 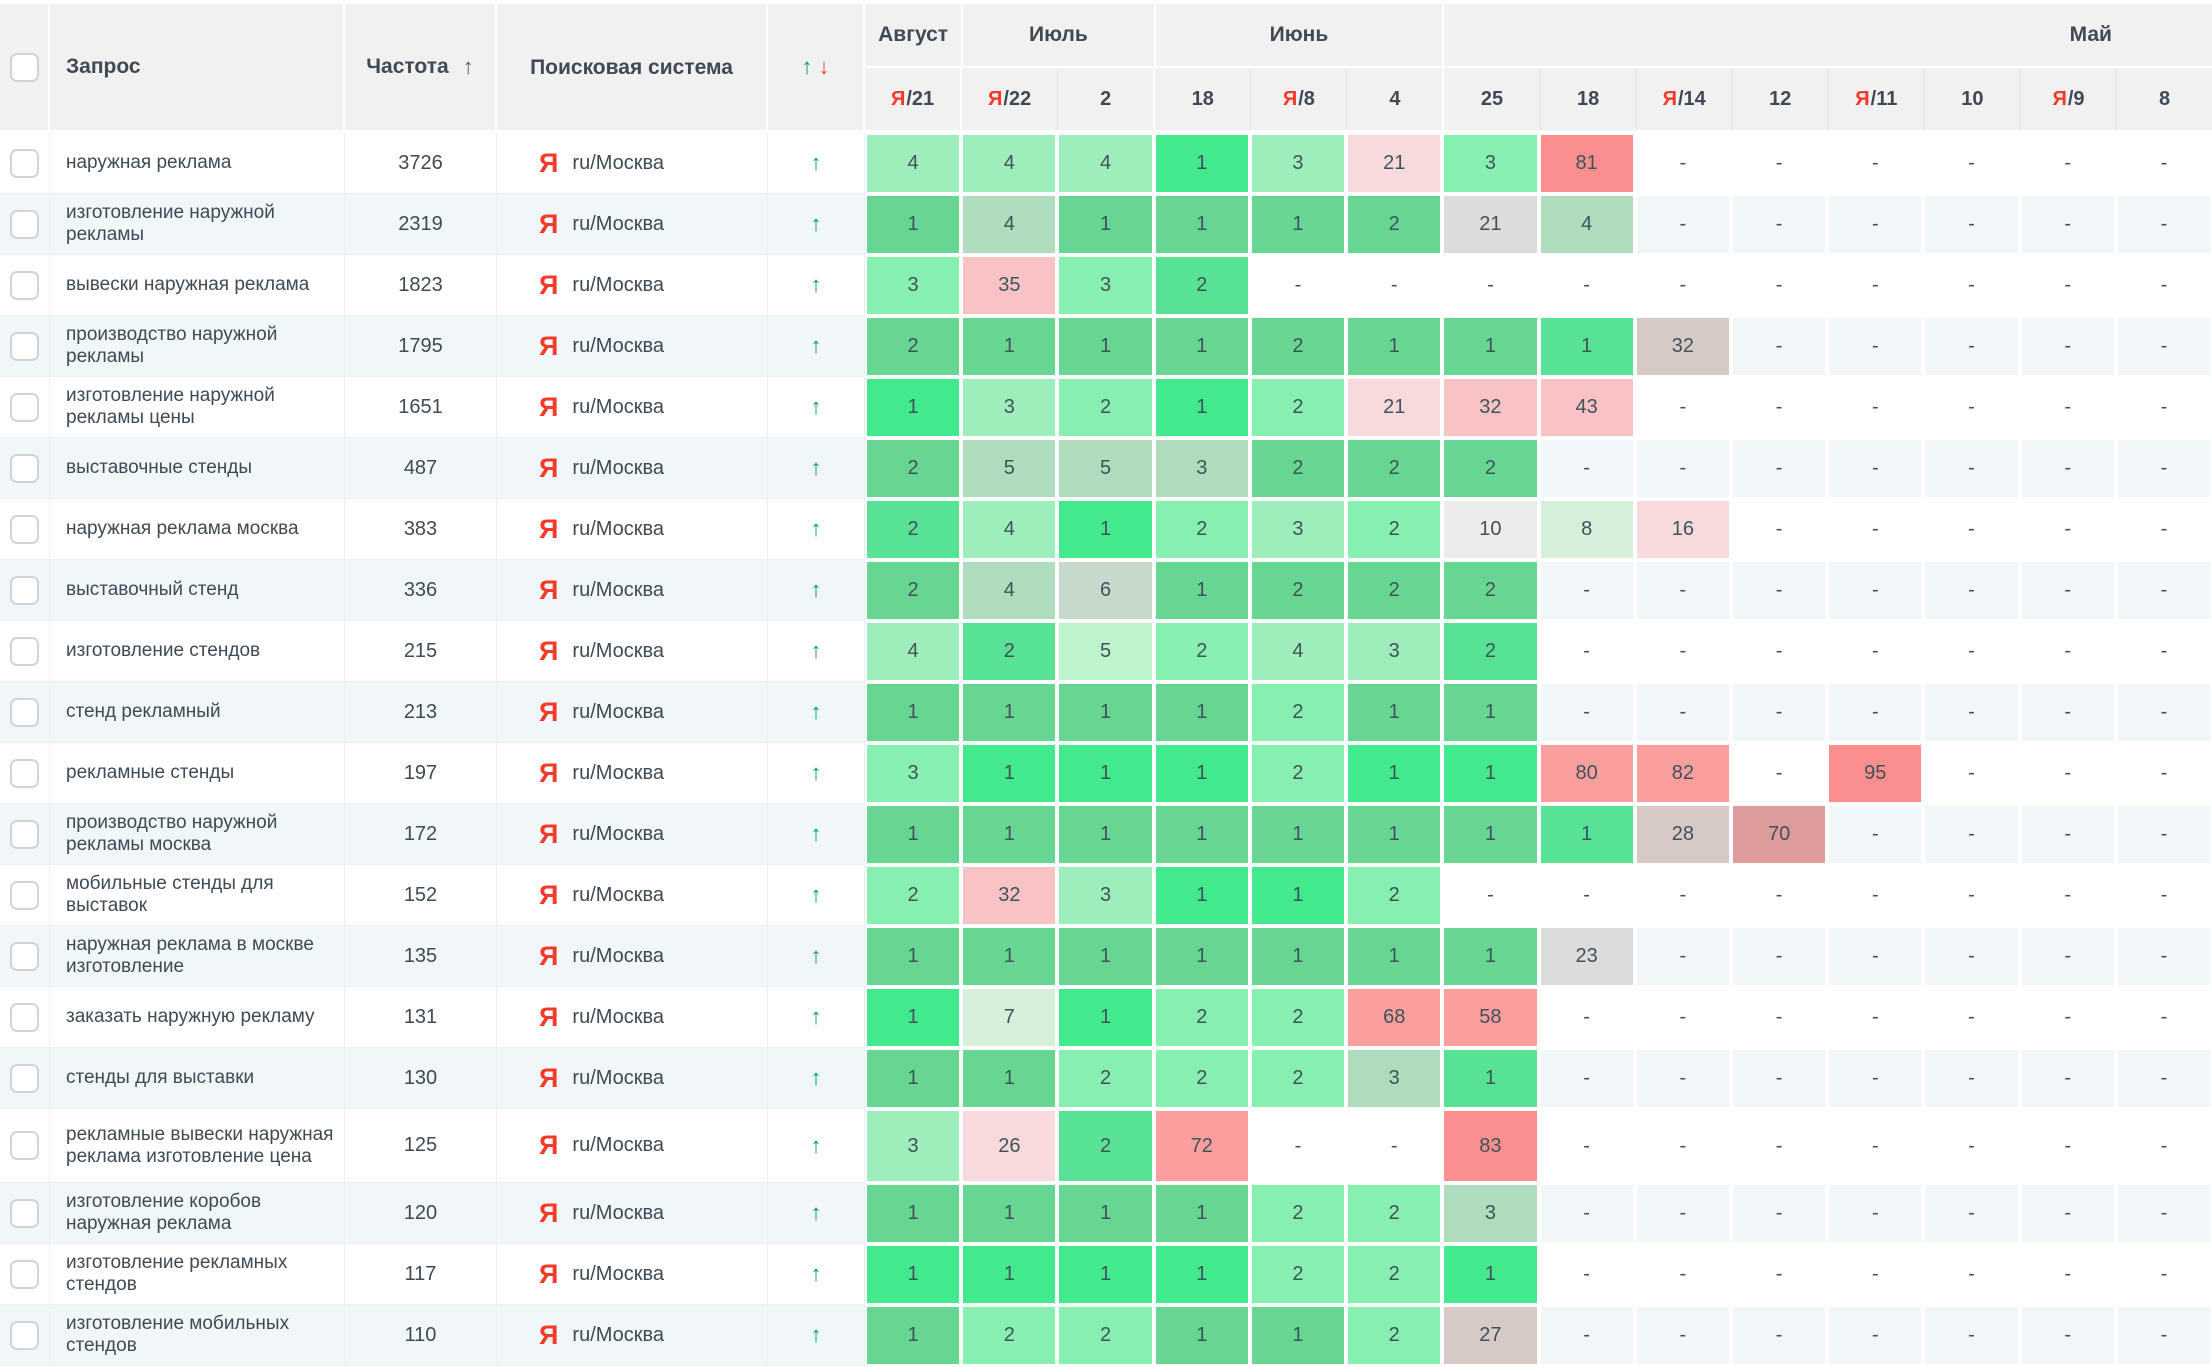 I want to click on position-cell: 23, so click(x=1586, y=956).